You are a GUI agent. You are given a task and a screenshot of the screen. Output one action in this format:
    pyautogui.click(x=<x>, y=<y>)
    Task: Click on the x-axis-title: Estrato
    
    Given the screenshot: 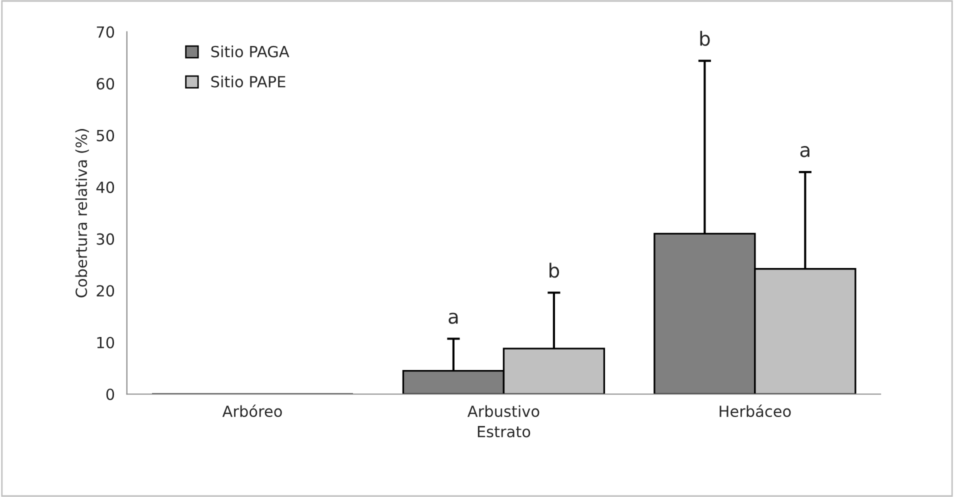 What is the action you would take?
    pyautogui.click(x=504, y=432)
    